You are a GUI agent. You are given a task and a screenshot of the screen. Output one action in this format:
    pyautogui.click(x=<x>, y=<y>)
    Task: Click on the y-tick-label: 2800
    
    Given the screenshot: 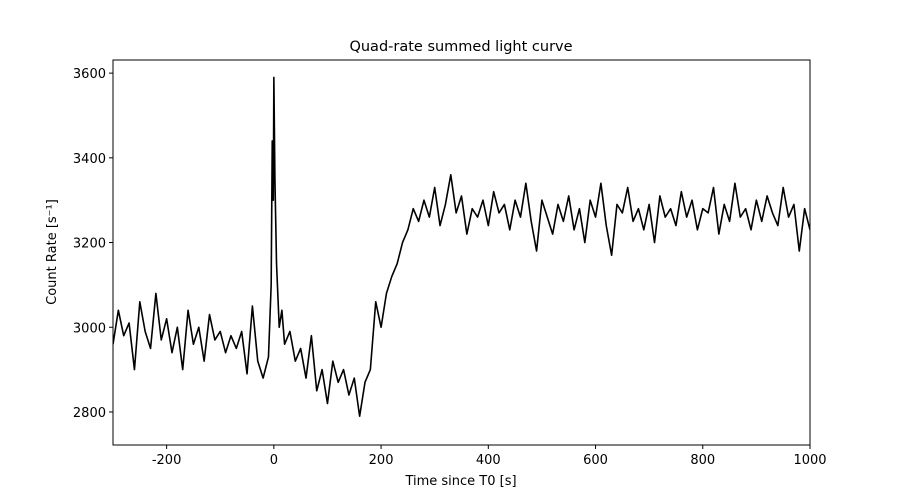 What is the action you would take?
    pyautogui.click(x=89, y=413)
    